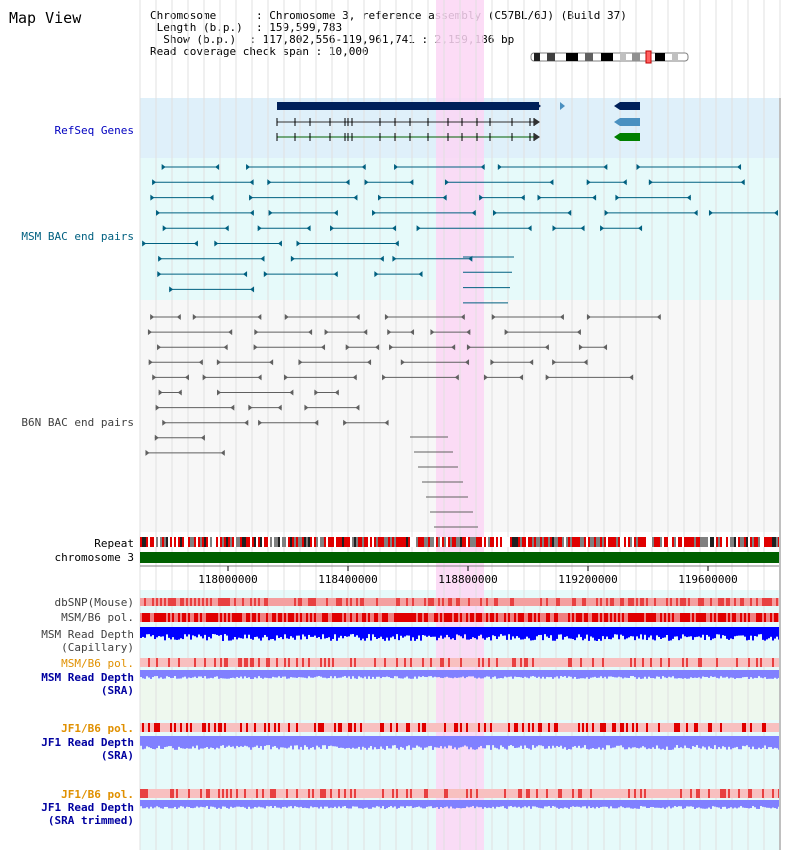 The width and height of the screenshot is (800, 850). I want to click on scroll-indicator-right, so click(780, 474).